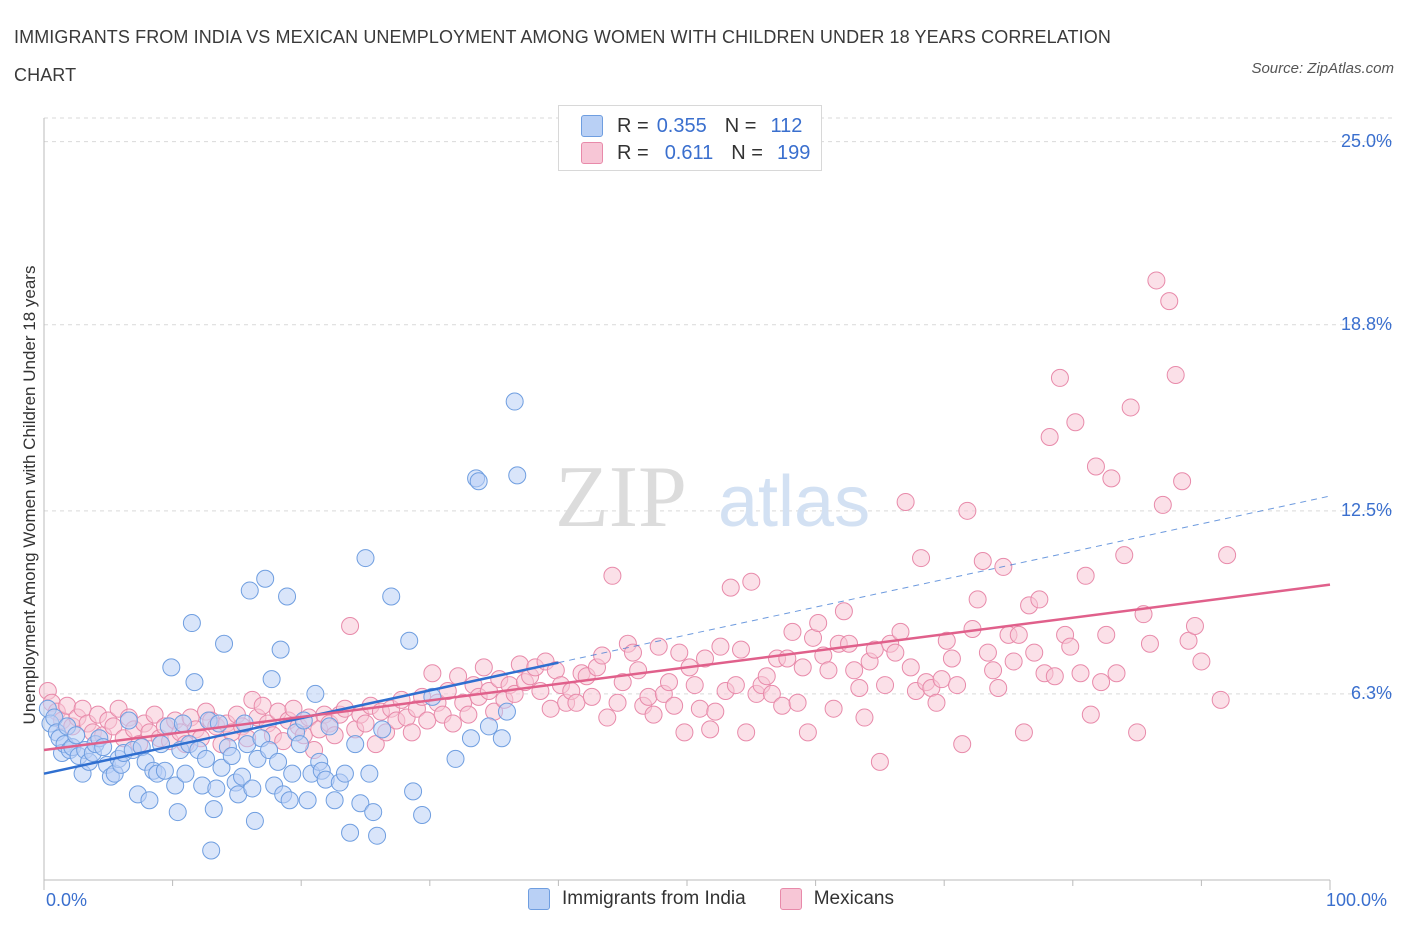 Image resolution: width=1406 pixels, height=930 pixels. Describe the element at coordinates (654, 898) in the screenshot. I see `legend-label-india: Immigrants from India` at that location.